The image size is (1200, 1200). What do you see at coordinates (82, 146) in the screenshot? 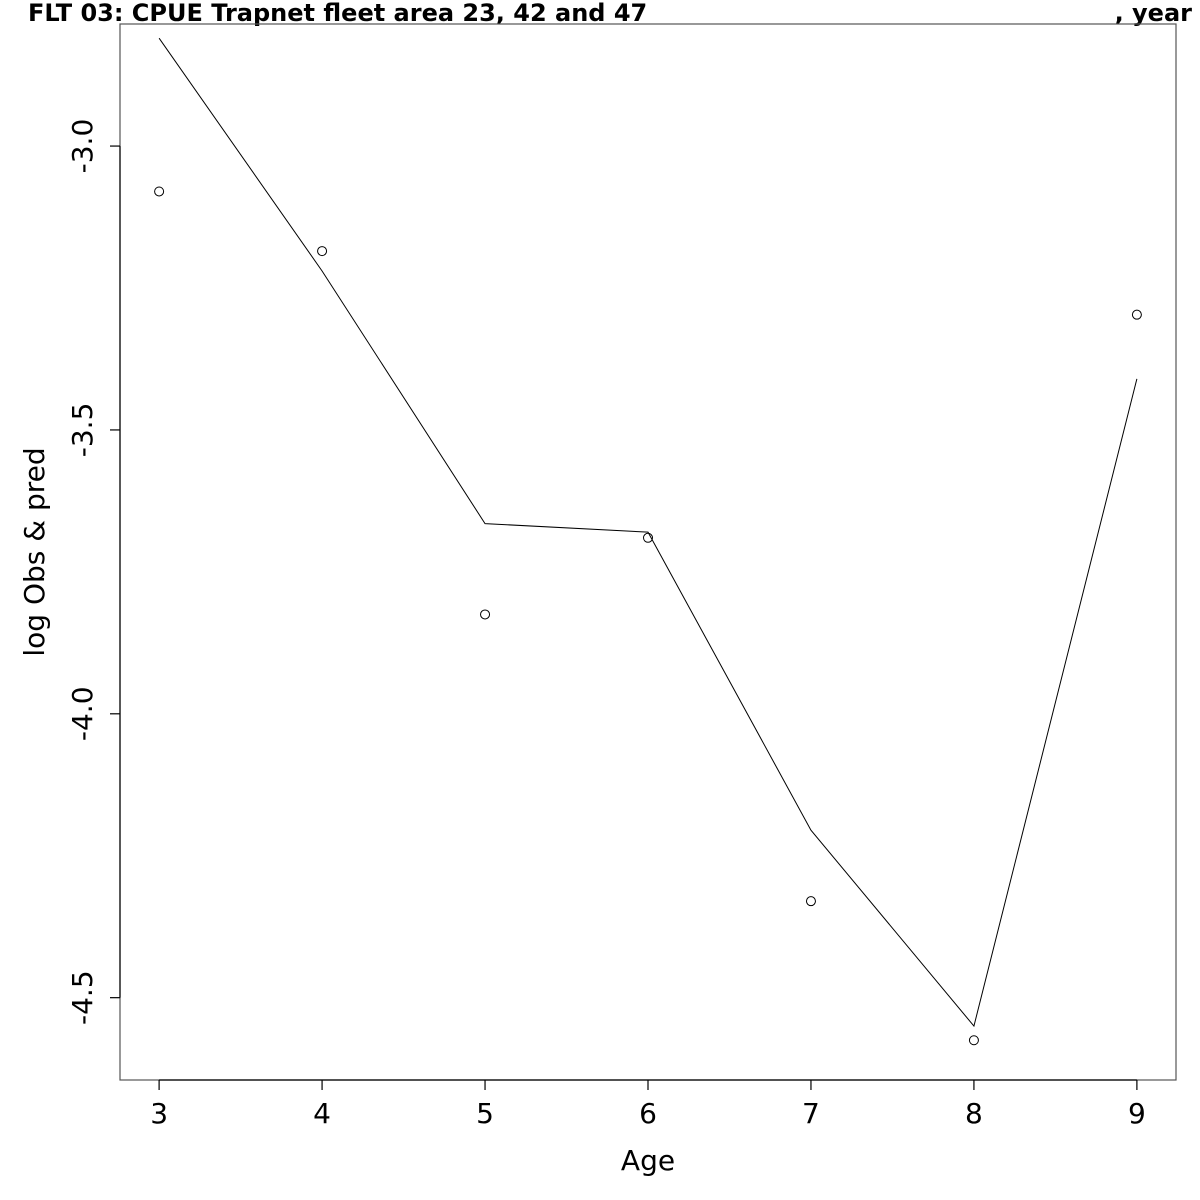
I see `y-tick-label: -3.0` at bounding box center [82, 146].